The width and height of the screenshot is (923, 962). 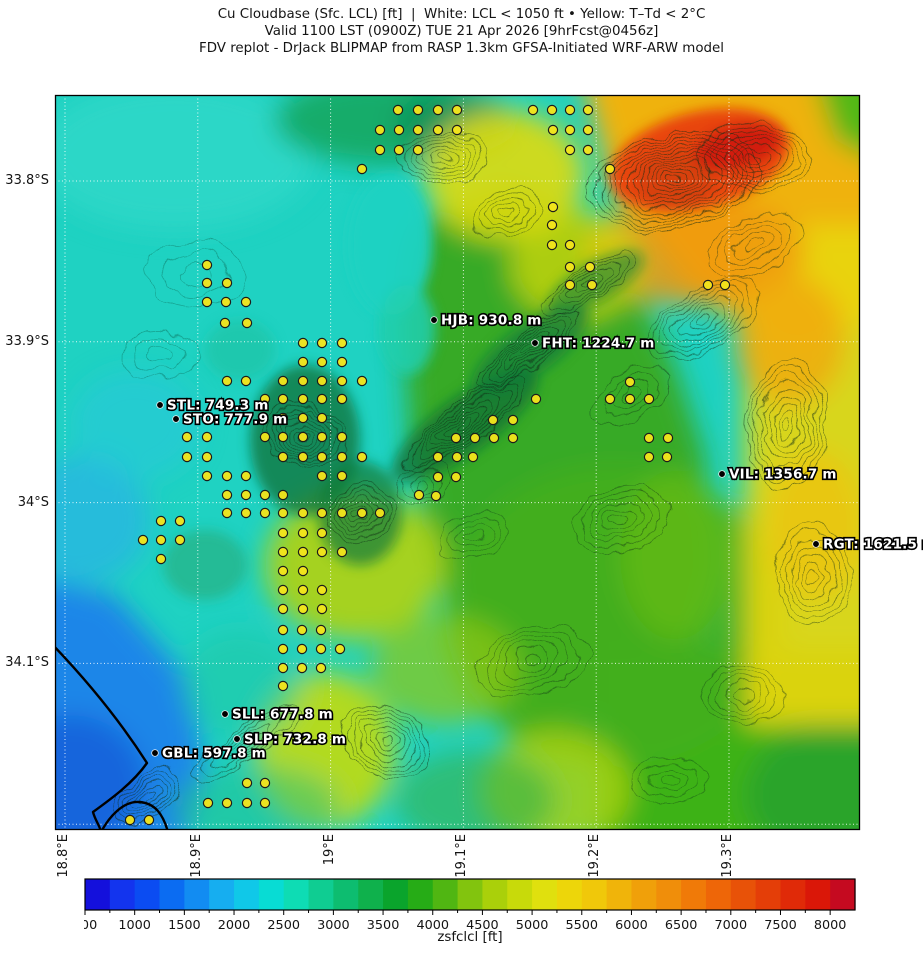 I want to click on colorbar-tick-label: 1500, so click(x=184, y=925).